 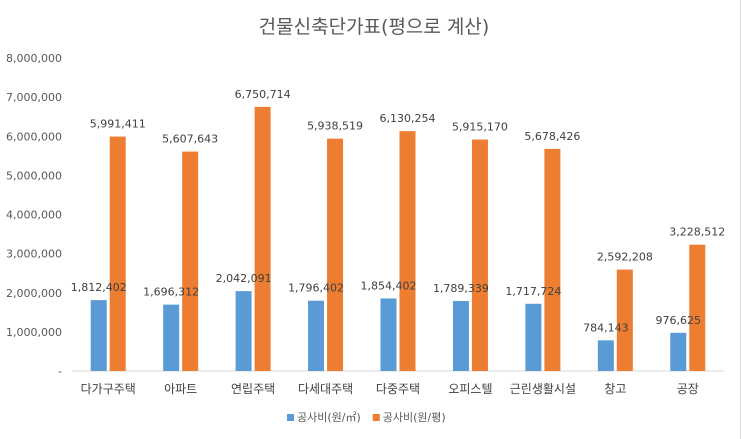 What do you see at coordinates (60, 371) in the screenshot?
I see `y-tick-label: -` at bounding box center [60, 371].